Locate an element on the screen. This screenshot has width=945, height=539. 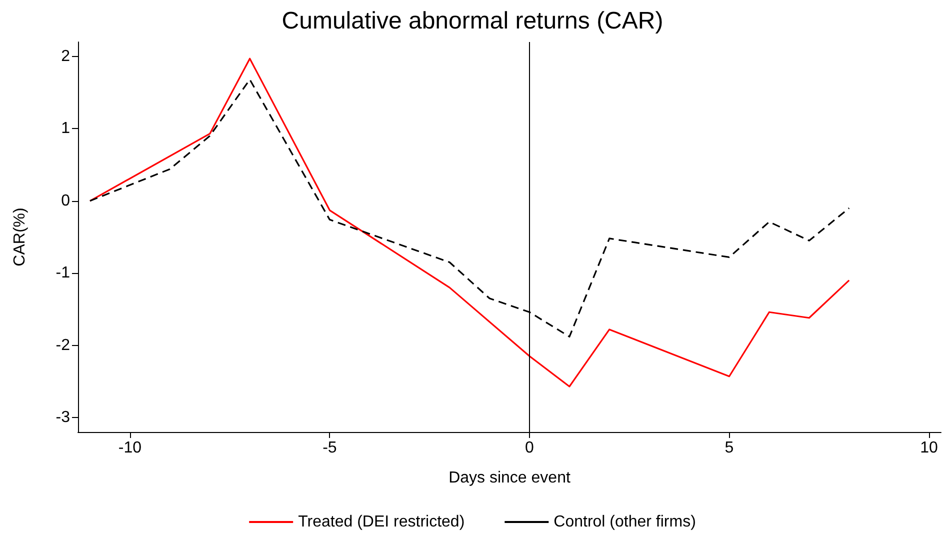
y-axis-title: CAR(%) is located at coordinates (20, 237).